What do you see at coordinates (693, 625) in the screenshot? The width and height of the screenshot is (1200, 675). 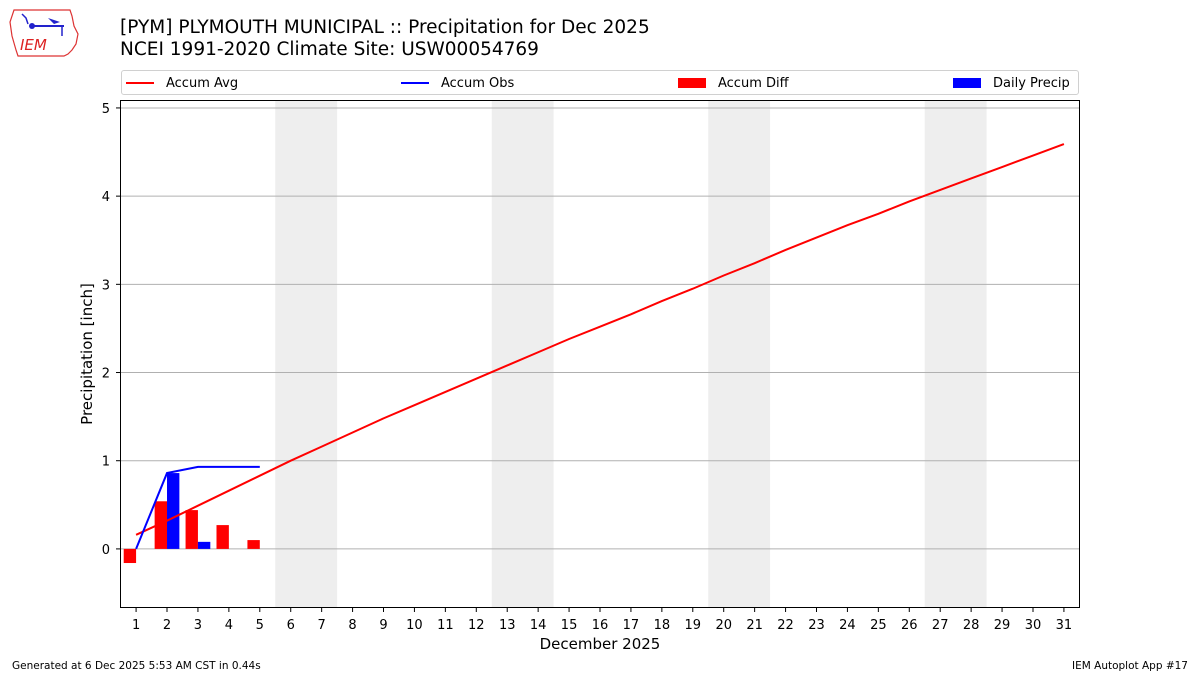 I see `x-tick-label: 19` at bounding box center [693, 625].